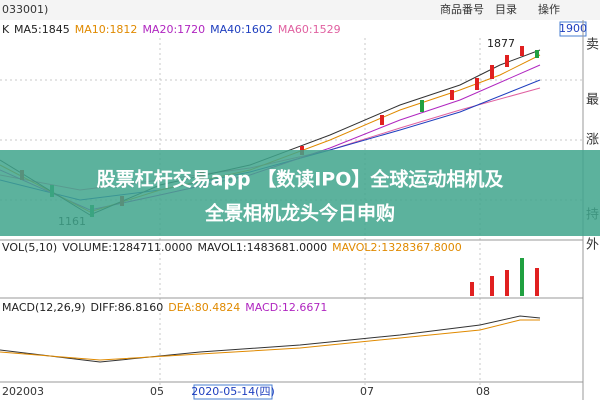  Describe the element at coordinates (262, 247) in the screenshot. I see `legend-item: MAVOL1:1483681.0000` at that location.